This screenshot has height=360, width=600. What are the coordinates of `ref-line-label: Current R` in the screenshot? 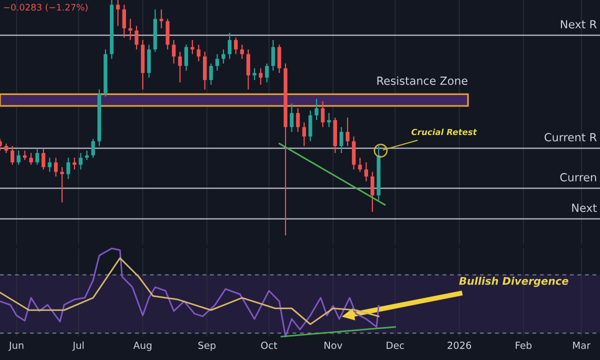 It's located at (570, 137).